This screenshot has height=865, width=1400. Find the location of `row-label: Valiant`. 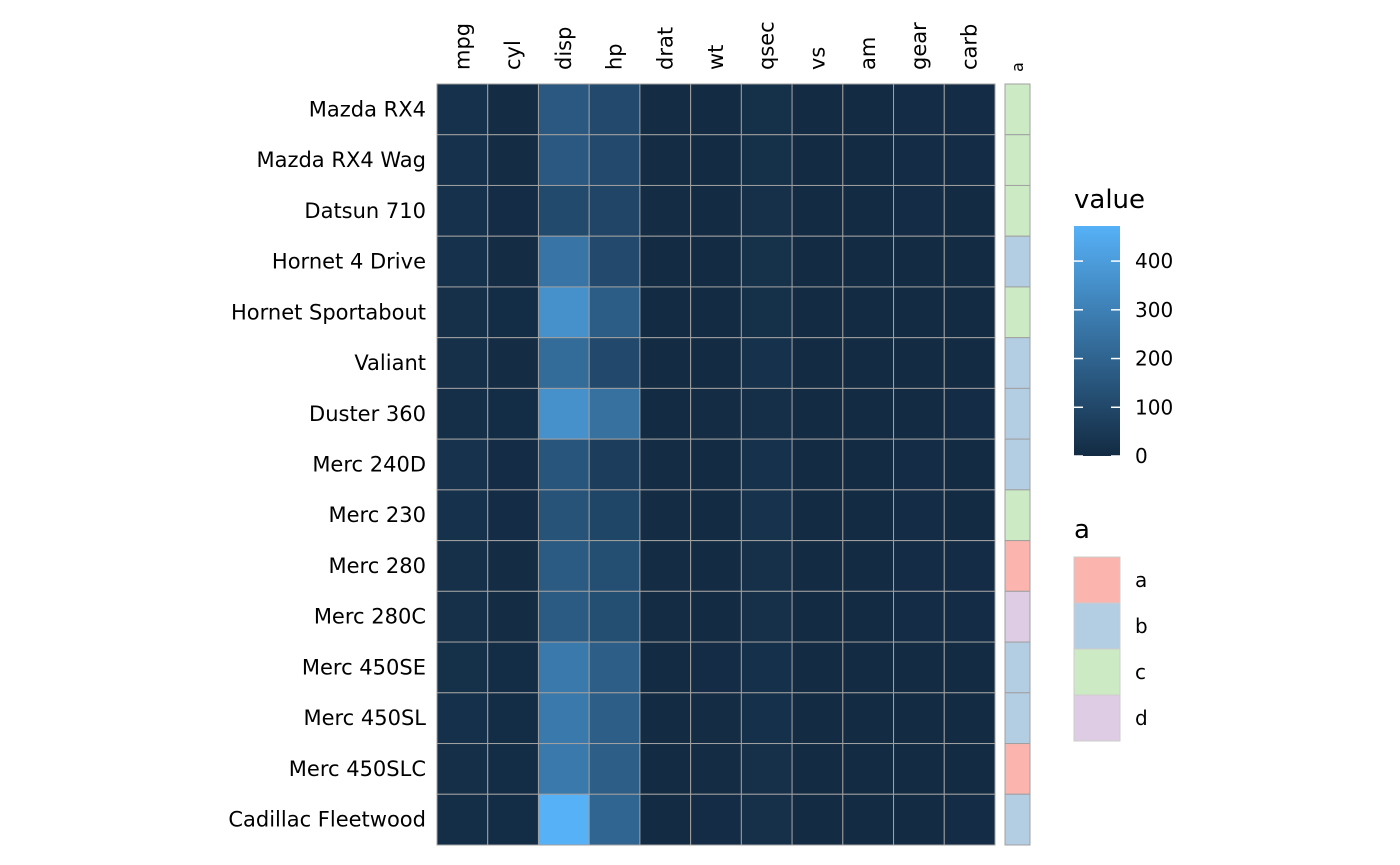

row-label: Valiant is located at coordinates (390, 363).